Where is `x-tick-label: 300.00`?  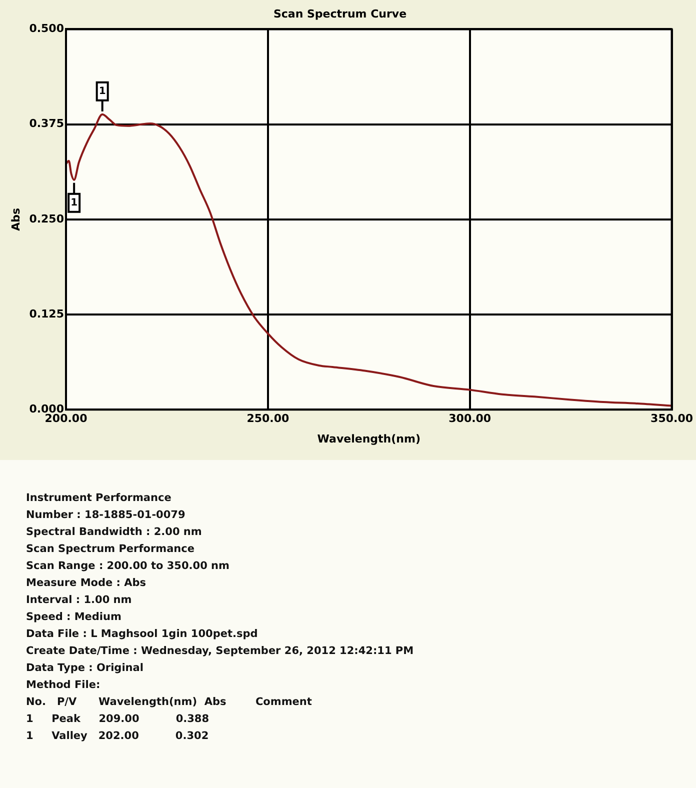 x-tick-label: 300.00 is located at coordinates (470, 419).